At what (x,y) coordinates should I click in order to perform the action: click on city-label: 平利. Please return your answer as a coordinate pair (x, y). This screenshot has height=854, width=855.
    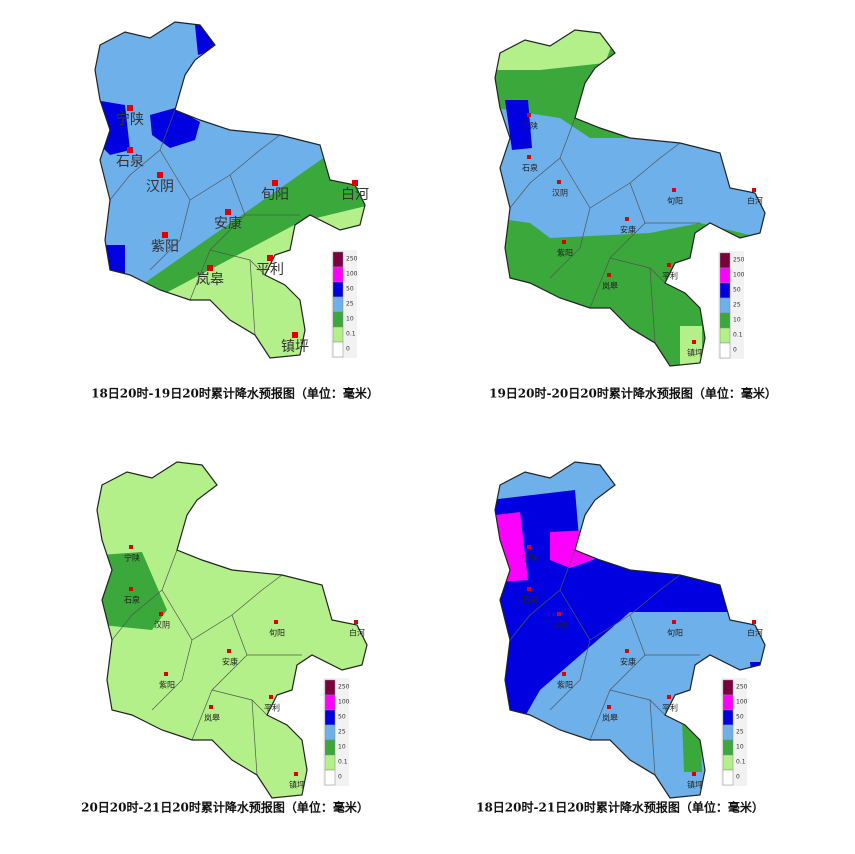
    Looking at the image, I should click on (670, 276).